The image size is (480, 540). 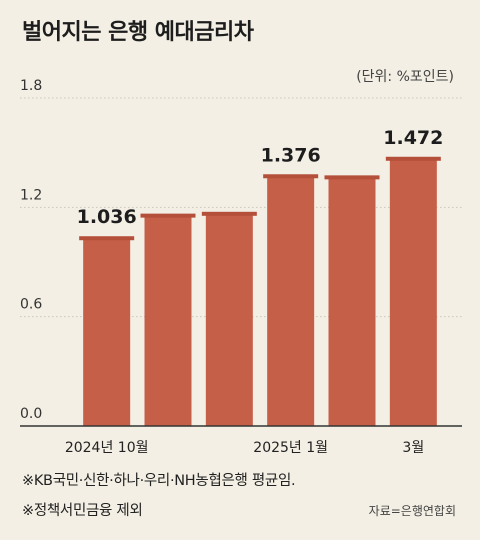 I want to click on y-tick-label: 0.0, so click(x=31, y=414).